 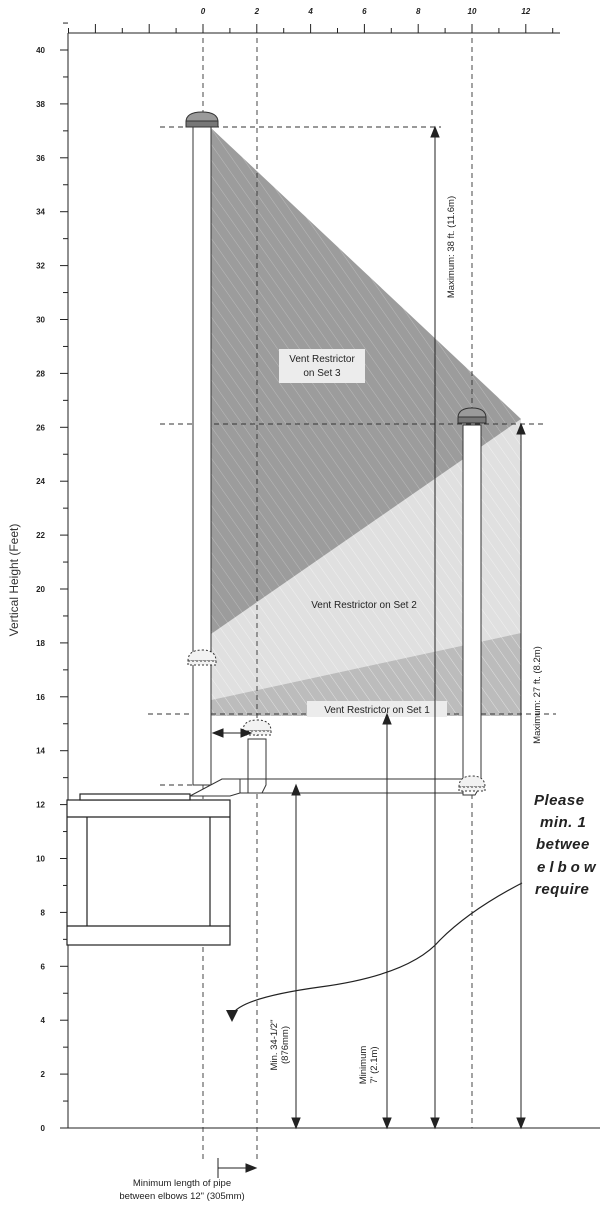 I want to click on side-note: Please min. 1 betwee elbow require, so click(x=567, y=845).